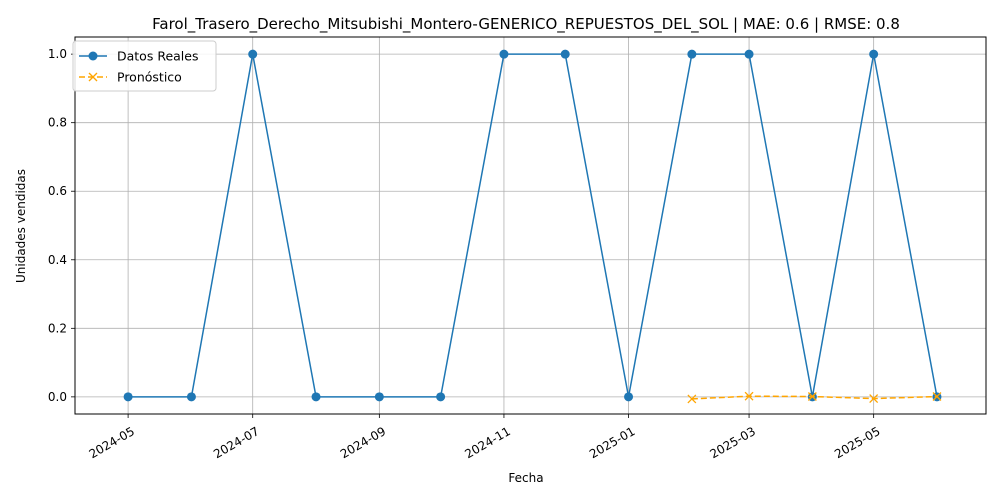 This screenshot has height=500, width=1000. What do you see at coordinates (57, 123) in the screenshot?
I see `y-tick-label: 0.8` at bounding box center [57, 123].